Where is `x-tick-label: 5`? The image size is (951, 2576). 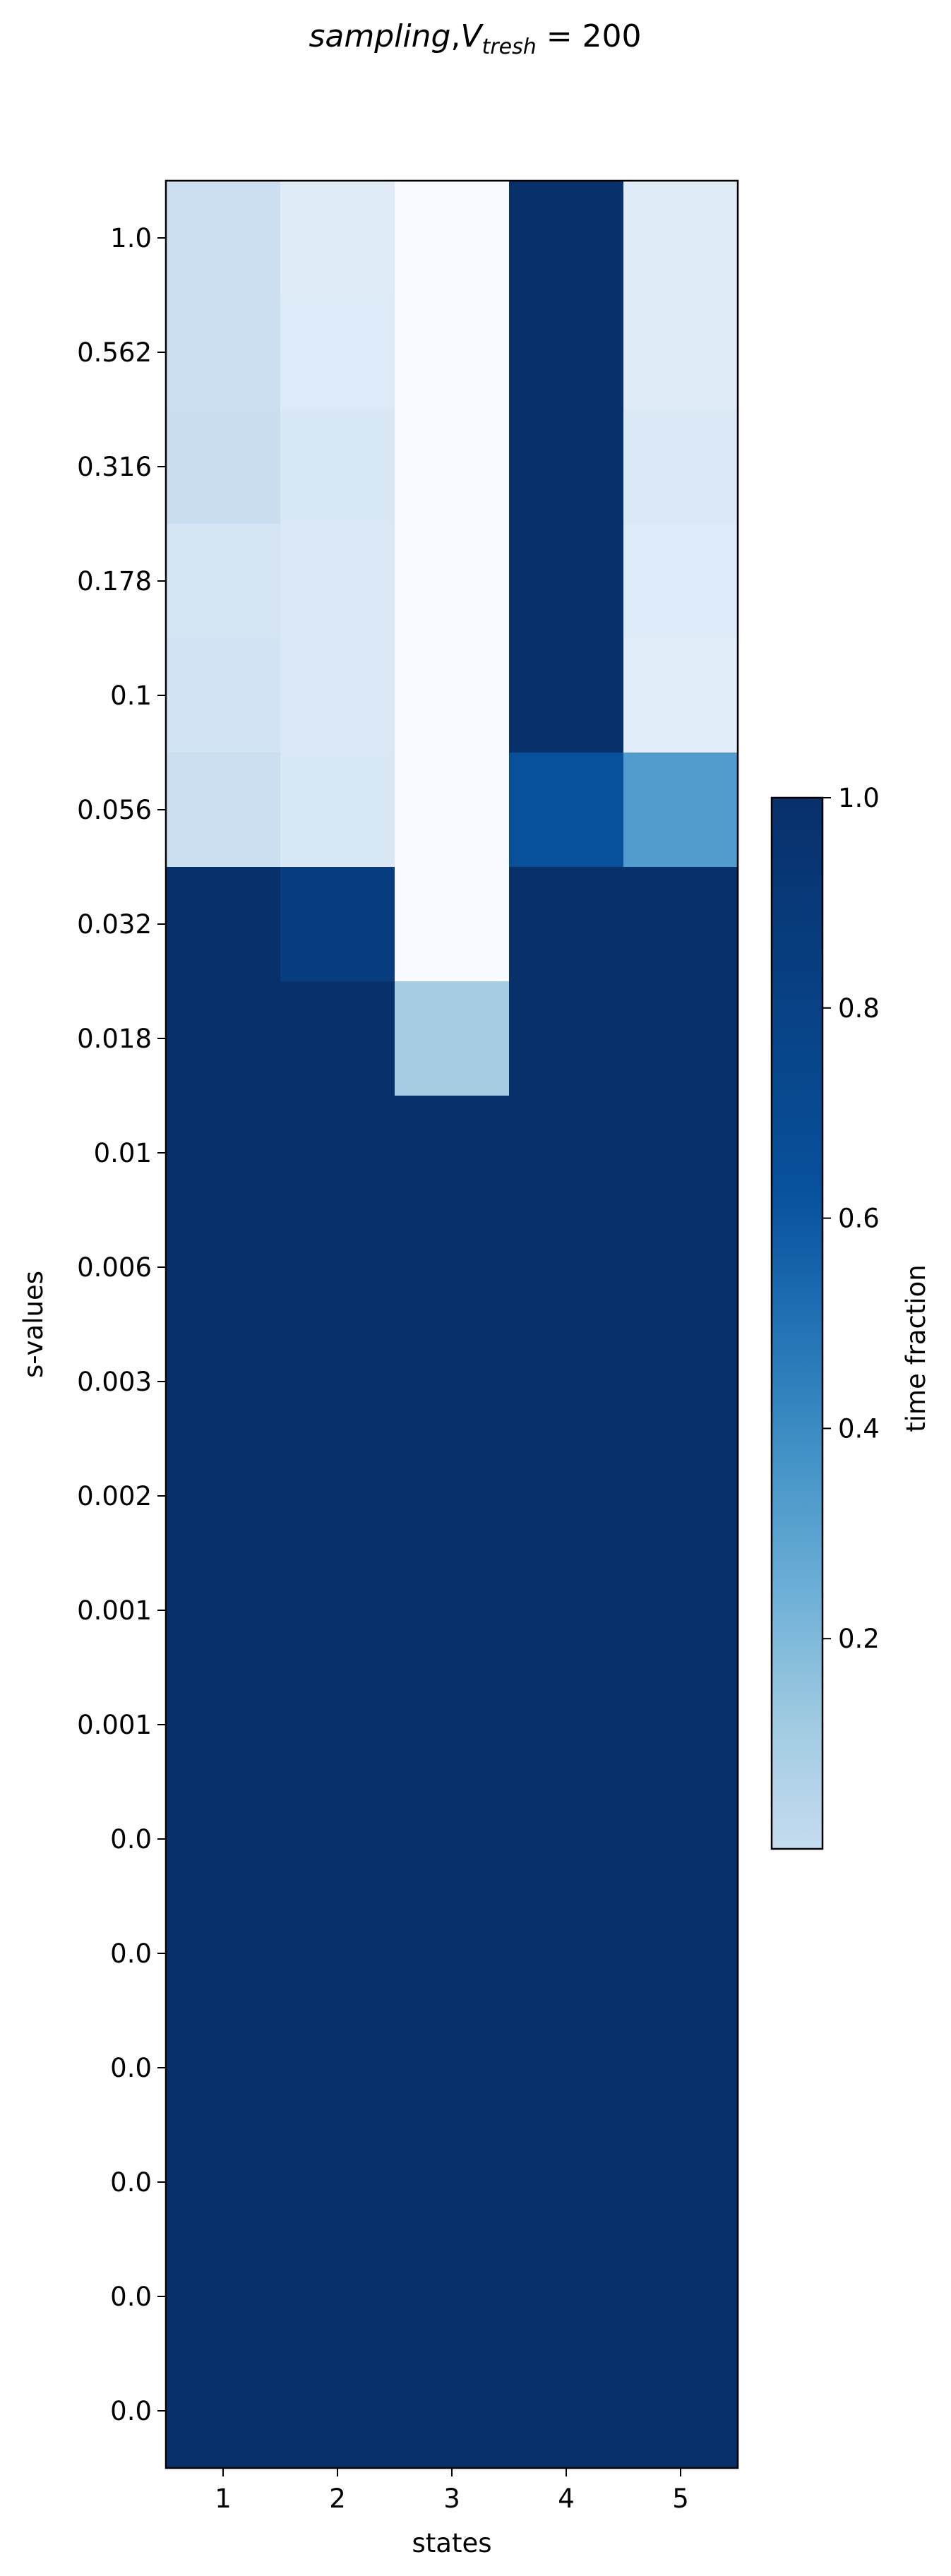
x-tick-label: 5 is located at coordinates (680, 2499).